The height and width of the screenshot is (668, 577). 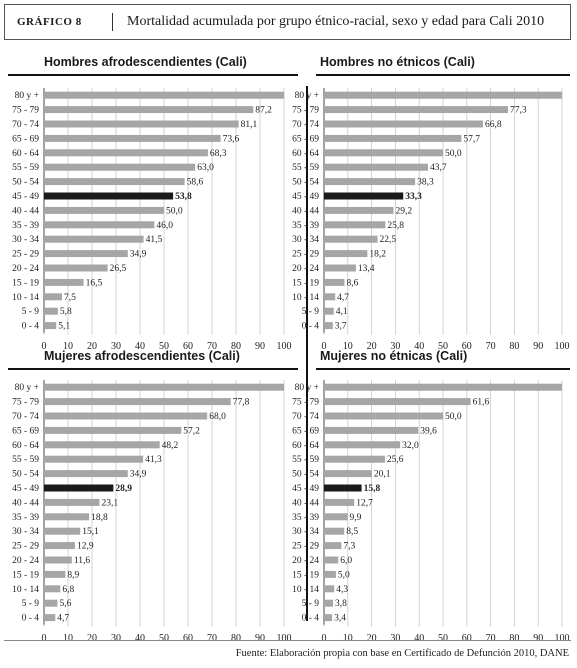 What do you see at coordinates (305, 255) in the screenshot?
I see `category-label: 25 - 29` at bounding box center [305, 255].